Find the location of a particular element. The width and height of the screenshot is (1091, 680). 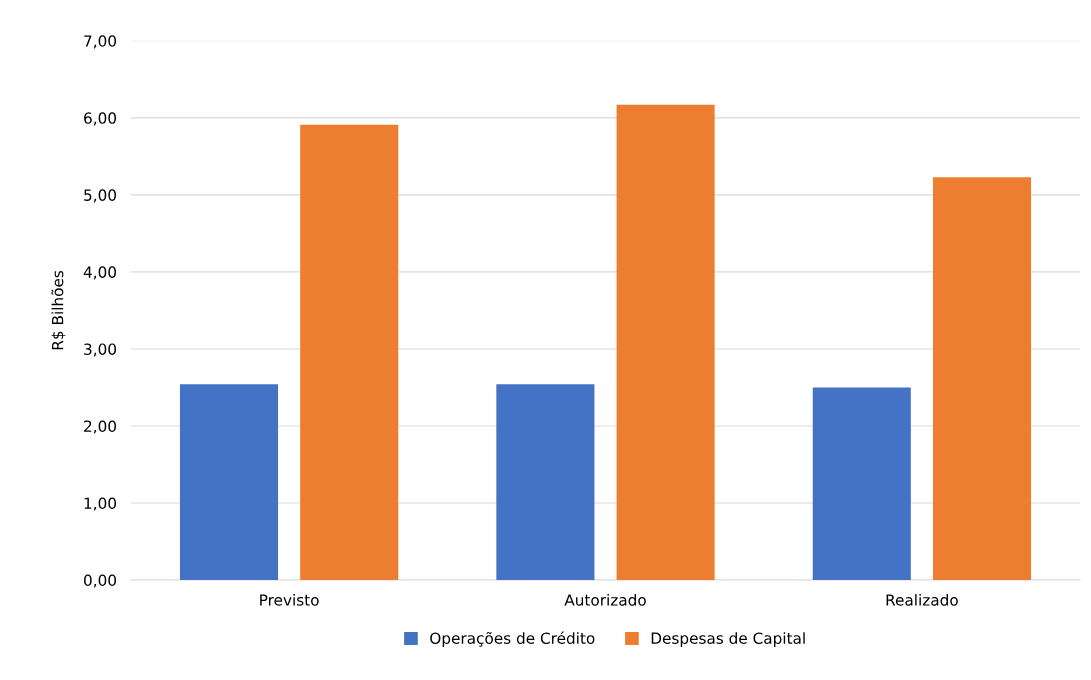

y-tick-label: 3,00 is located at coordinates (100, 350).